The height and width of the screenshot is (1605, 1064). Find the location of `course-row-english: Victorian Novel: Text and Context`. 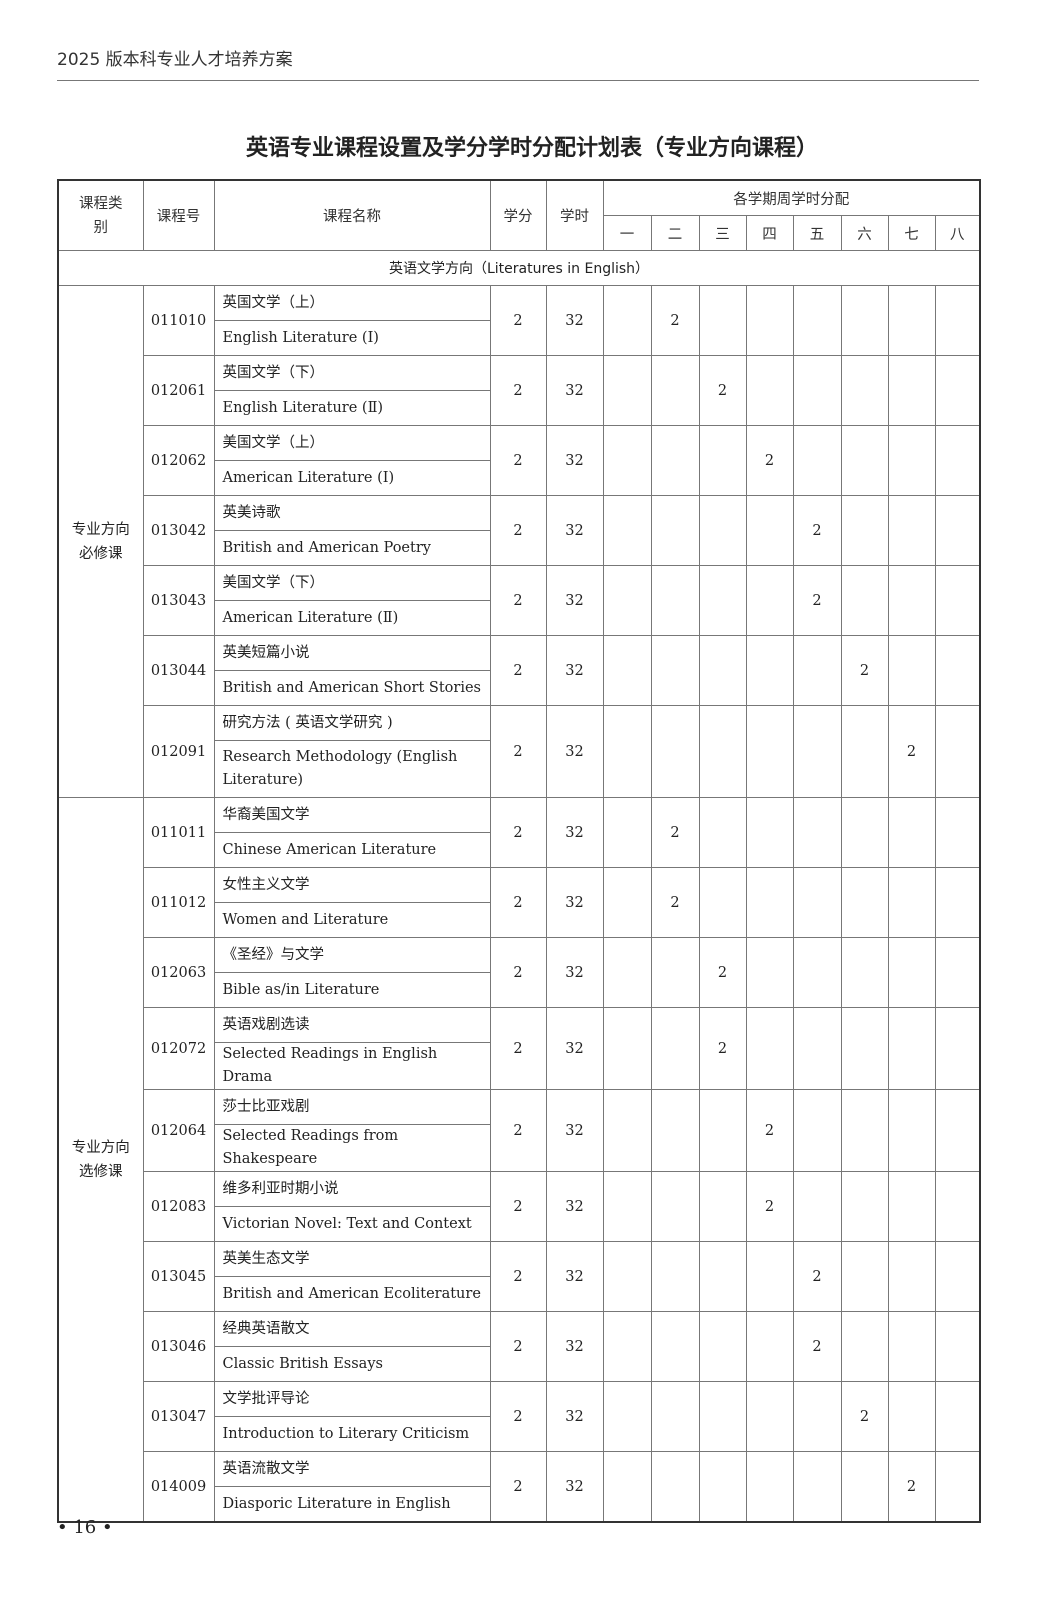

course-row-english: Victorian Novel: Text and Context is located at coordinates (519, 1224).